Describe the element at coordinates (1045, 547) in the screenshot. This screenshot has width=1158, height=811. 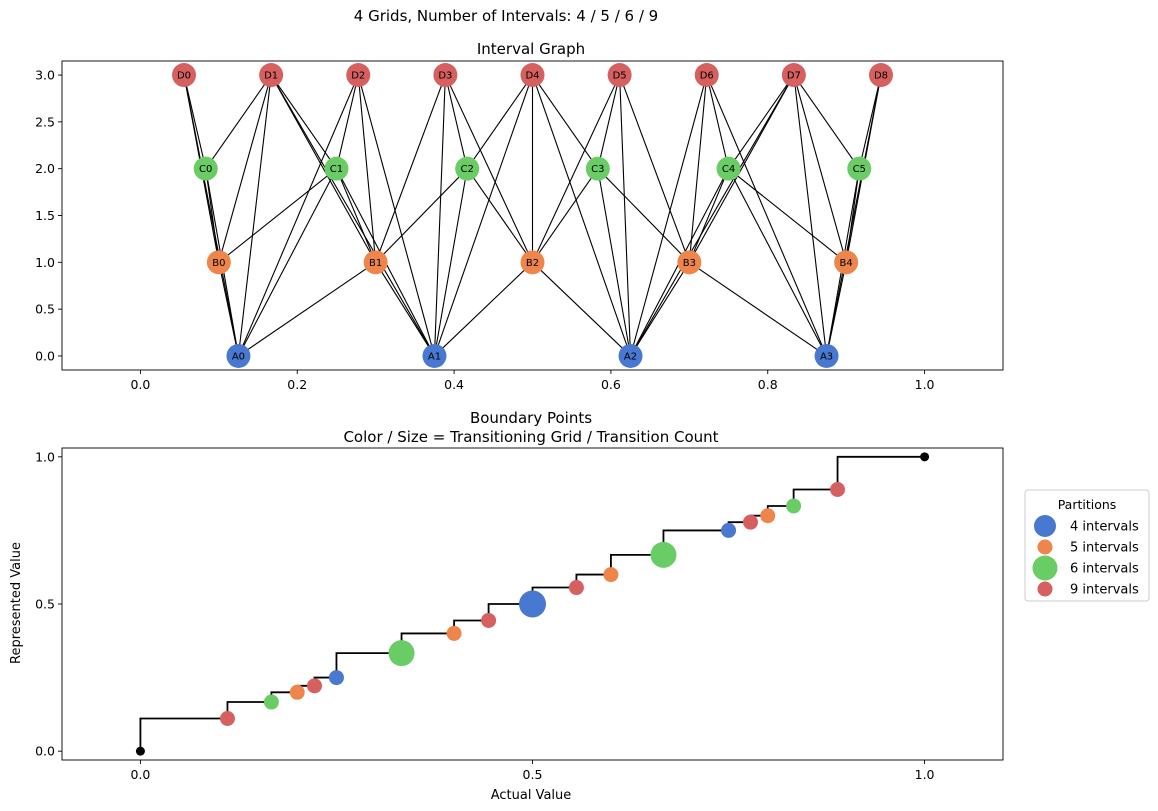
I see `legend-marker` at that location.